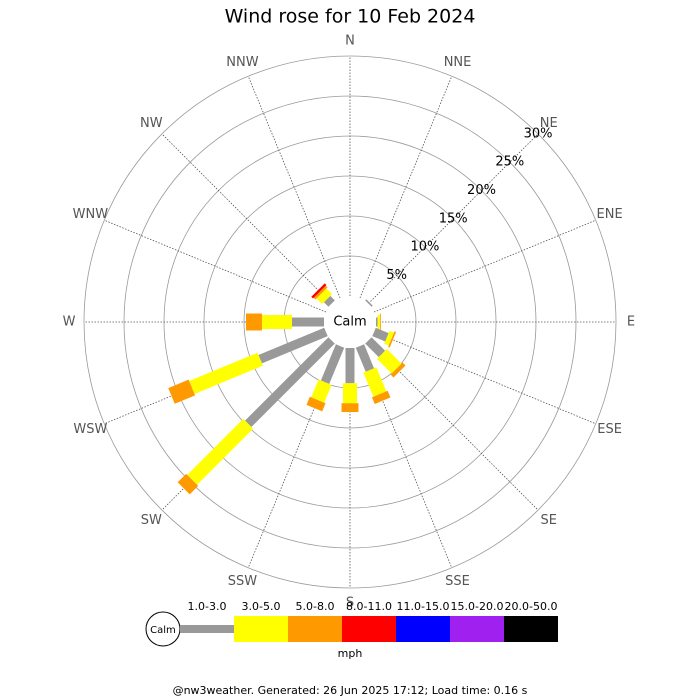 This screenshot has height=700, width=700. I want to click on ring-label: 10%, so click(424, 247).